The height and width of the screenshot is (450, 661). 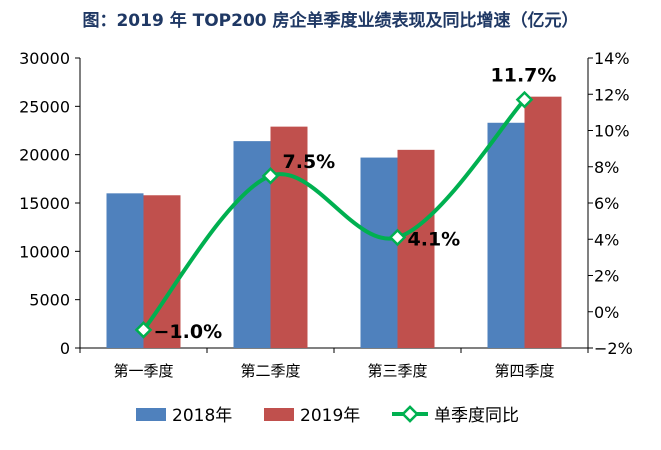 I want to click on legend-swatch-marker, so click(x=410, y=414).